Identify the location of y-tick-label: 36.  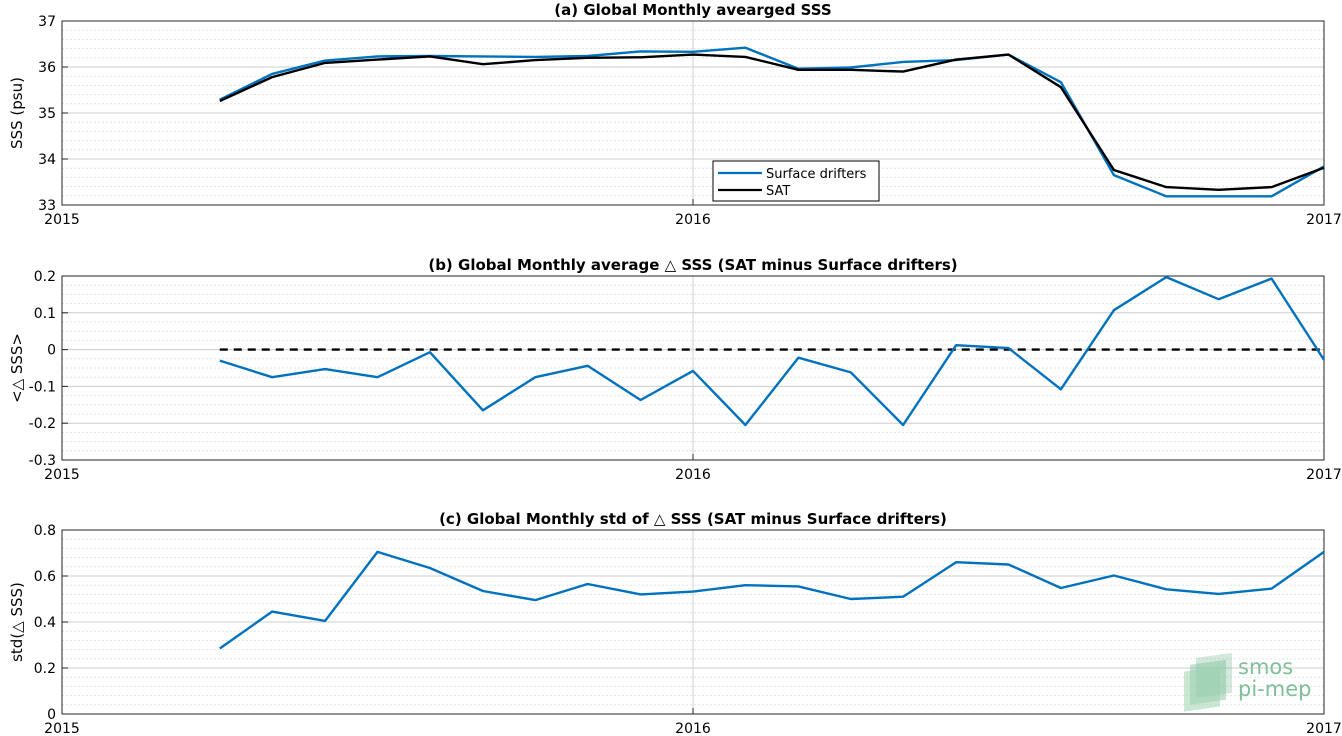
(47, 68).